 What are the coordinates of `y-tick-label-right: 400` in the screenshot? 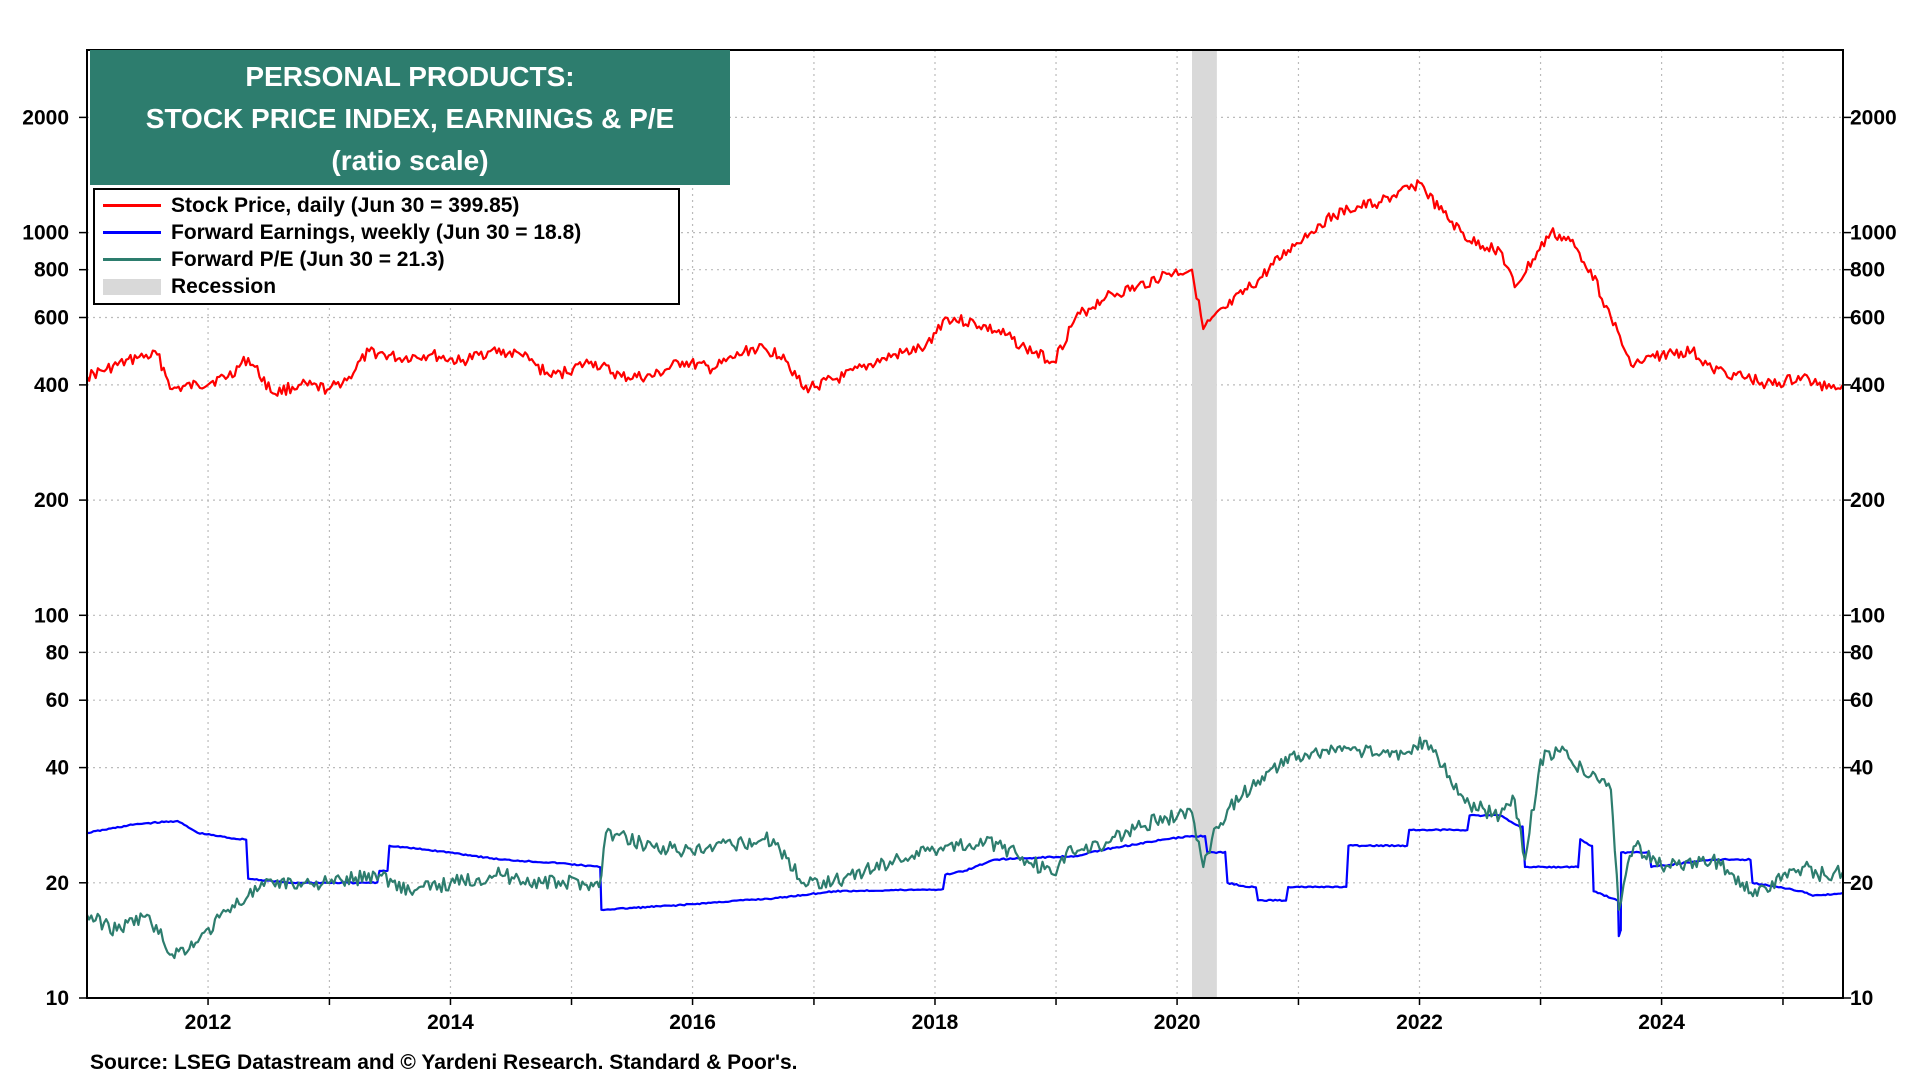 It's located at (1867, 385).